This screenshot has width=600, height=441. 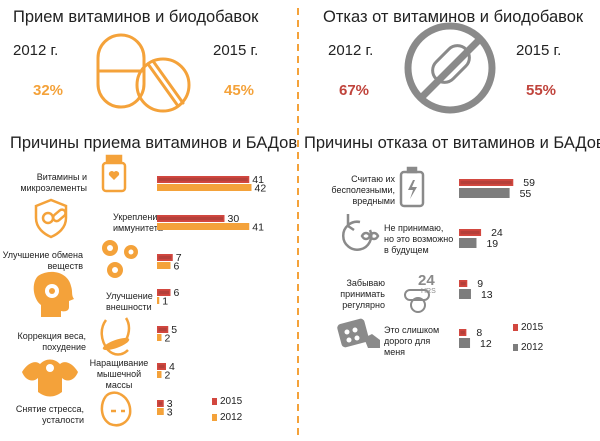 I want to click on take-value-2015: 30, so click(x=234, y=219).